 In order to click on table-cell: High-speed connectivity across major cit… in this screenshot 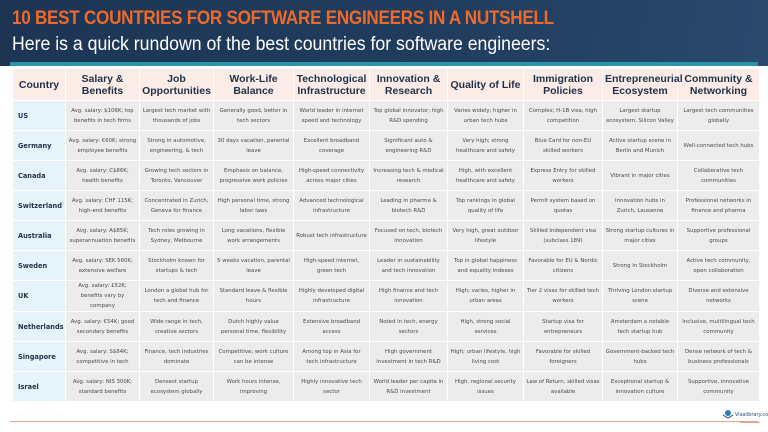, I will do `click(331, 175)`.